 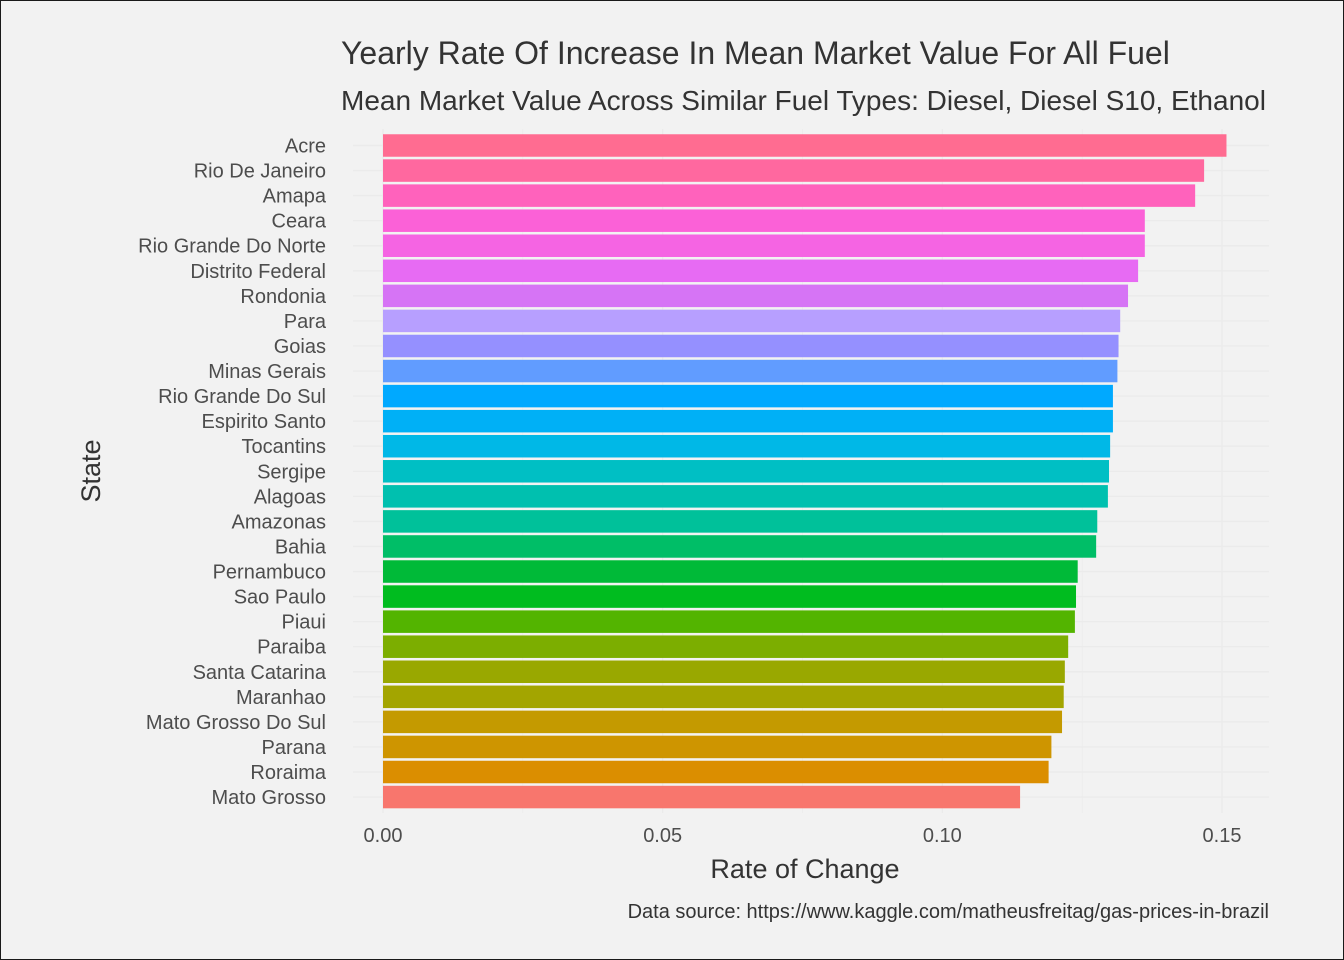 What do you see at coordinates (745, 496) in the screenshot?
I see `bar-alagoas` at bounding box center [745, 496].